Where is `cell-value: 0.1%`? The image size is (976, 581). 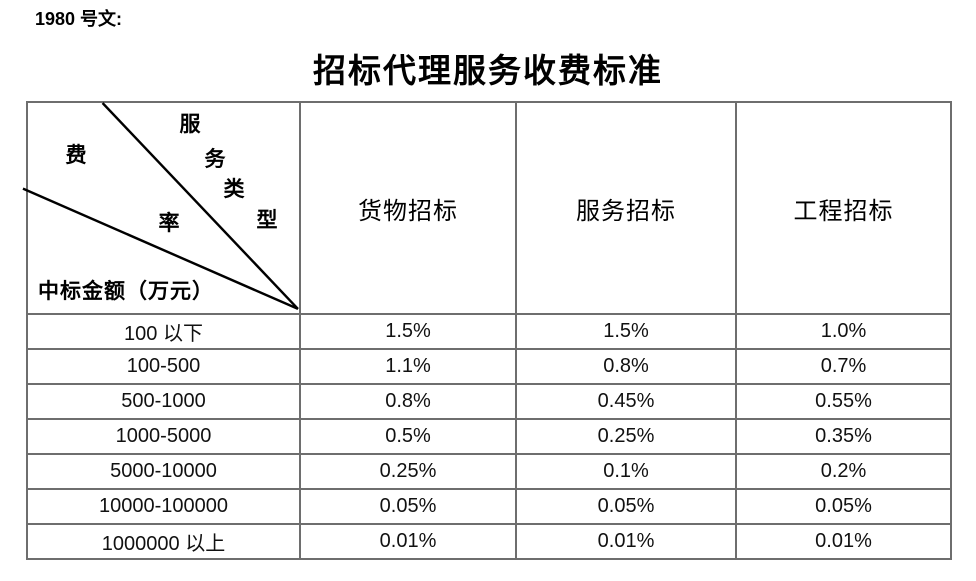 cell-value: 0.1% is located at coordinates (626, 471).